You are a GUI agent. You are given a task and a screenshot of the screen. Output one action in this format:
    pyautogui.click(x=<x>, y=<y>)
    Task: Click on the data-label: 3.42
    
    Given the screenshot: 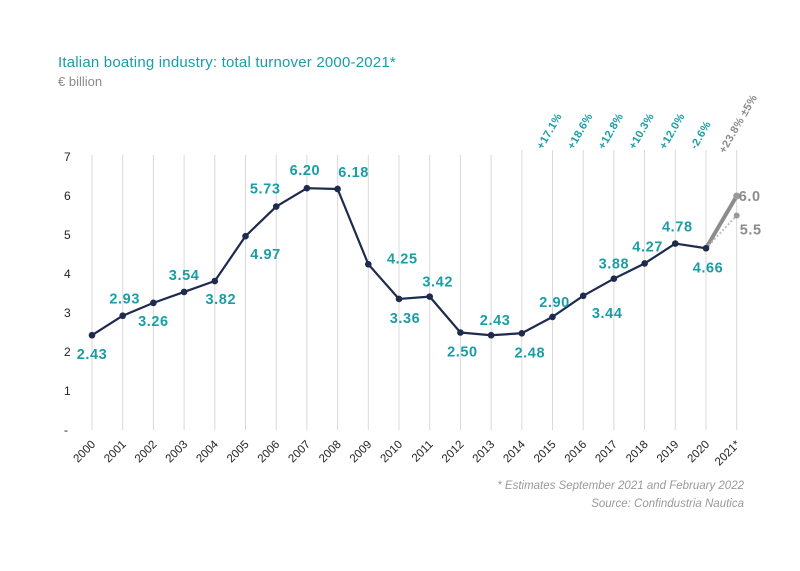 What is the action you would take?
    pyautogui.click(x=437, y=283)
    